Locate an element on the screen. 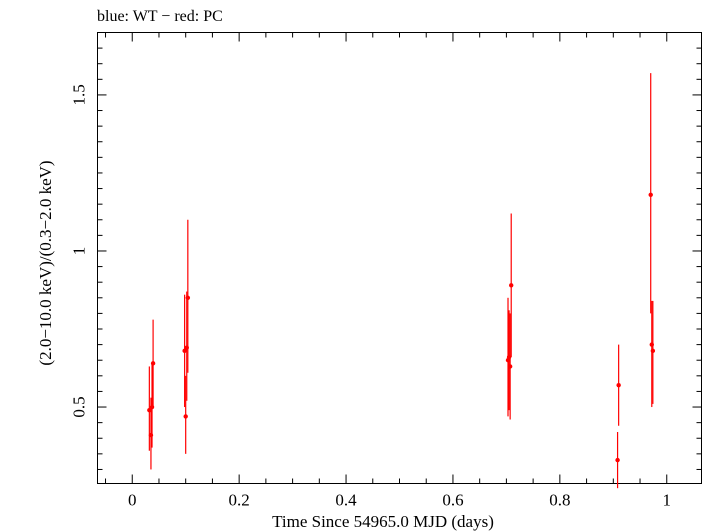  y-tick-label: 1 is located at coordinates (79, 251).